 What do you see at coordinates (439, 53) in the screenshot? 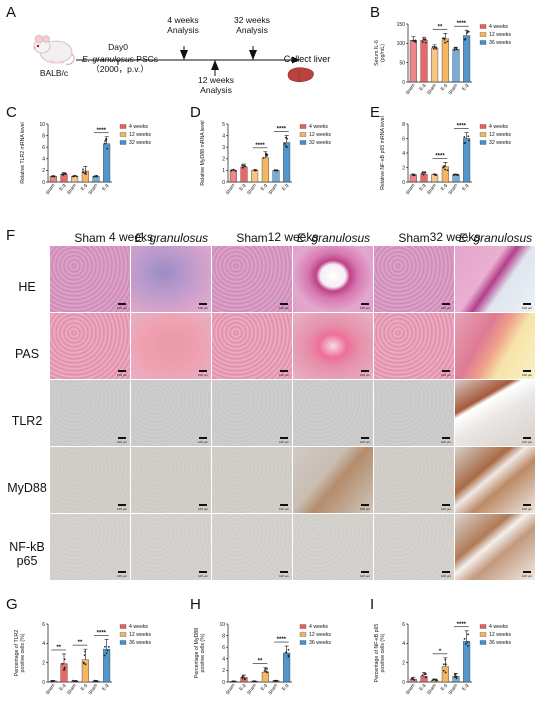
I see `axes` at bounding box center [439, 53].